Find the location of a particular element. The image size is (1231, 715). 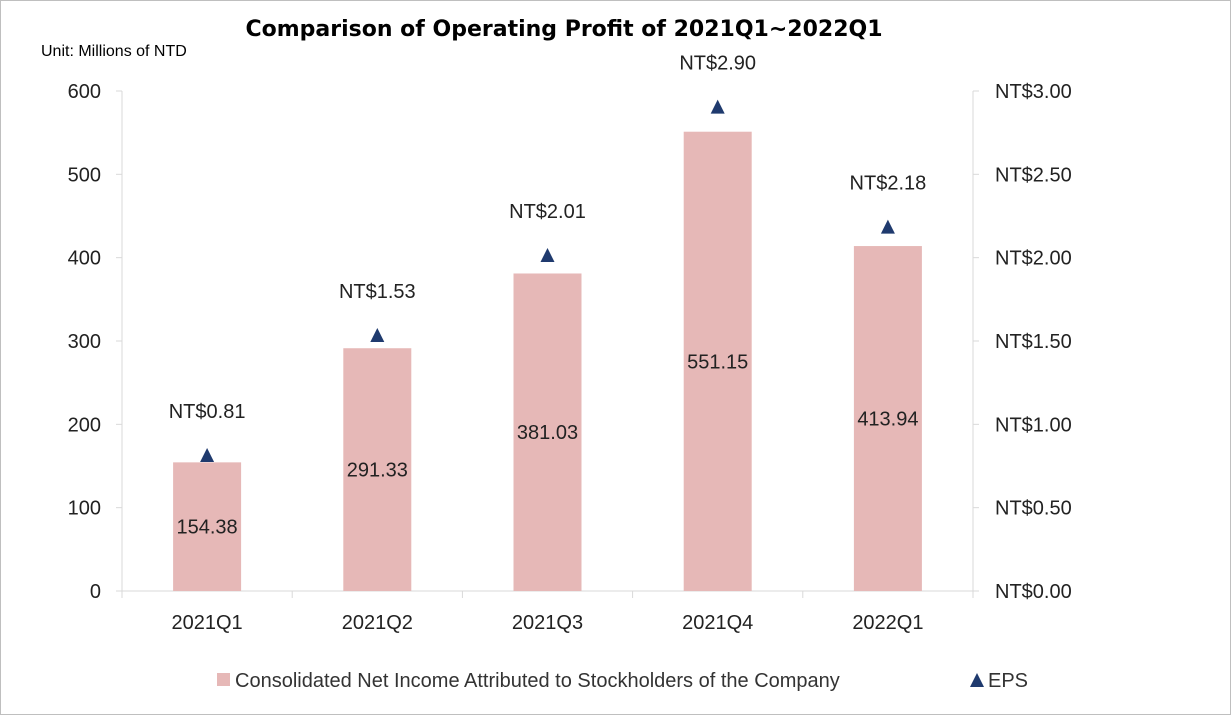

left-axis-tick-label: 400 is located at coordinates (84, 259).